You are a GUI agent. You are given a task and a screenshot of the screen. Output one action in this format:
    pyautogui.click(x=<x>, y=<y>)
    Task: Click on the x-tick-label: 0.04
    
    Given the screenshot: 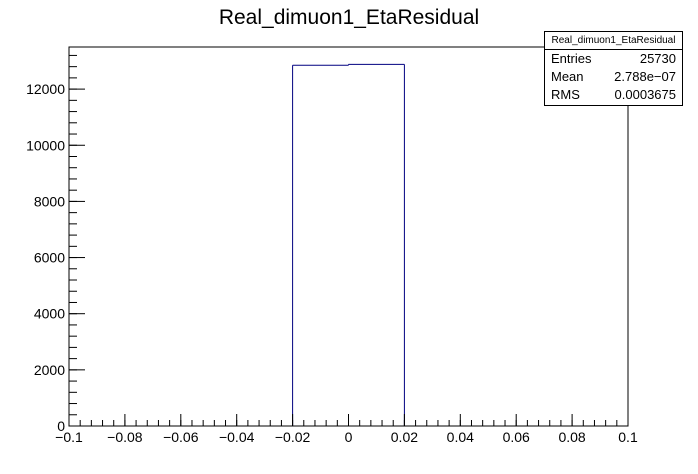 What is the action you would take?
    pyautogui.click(x=460, y=437)
    